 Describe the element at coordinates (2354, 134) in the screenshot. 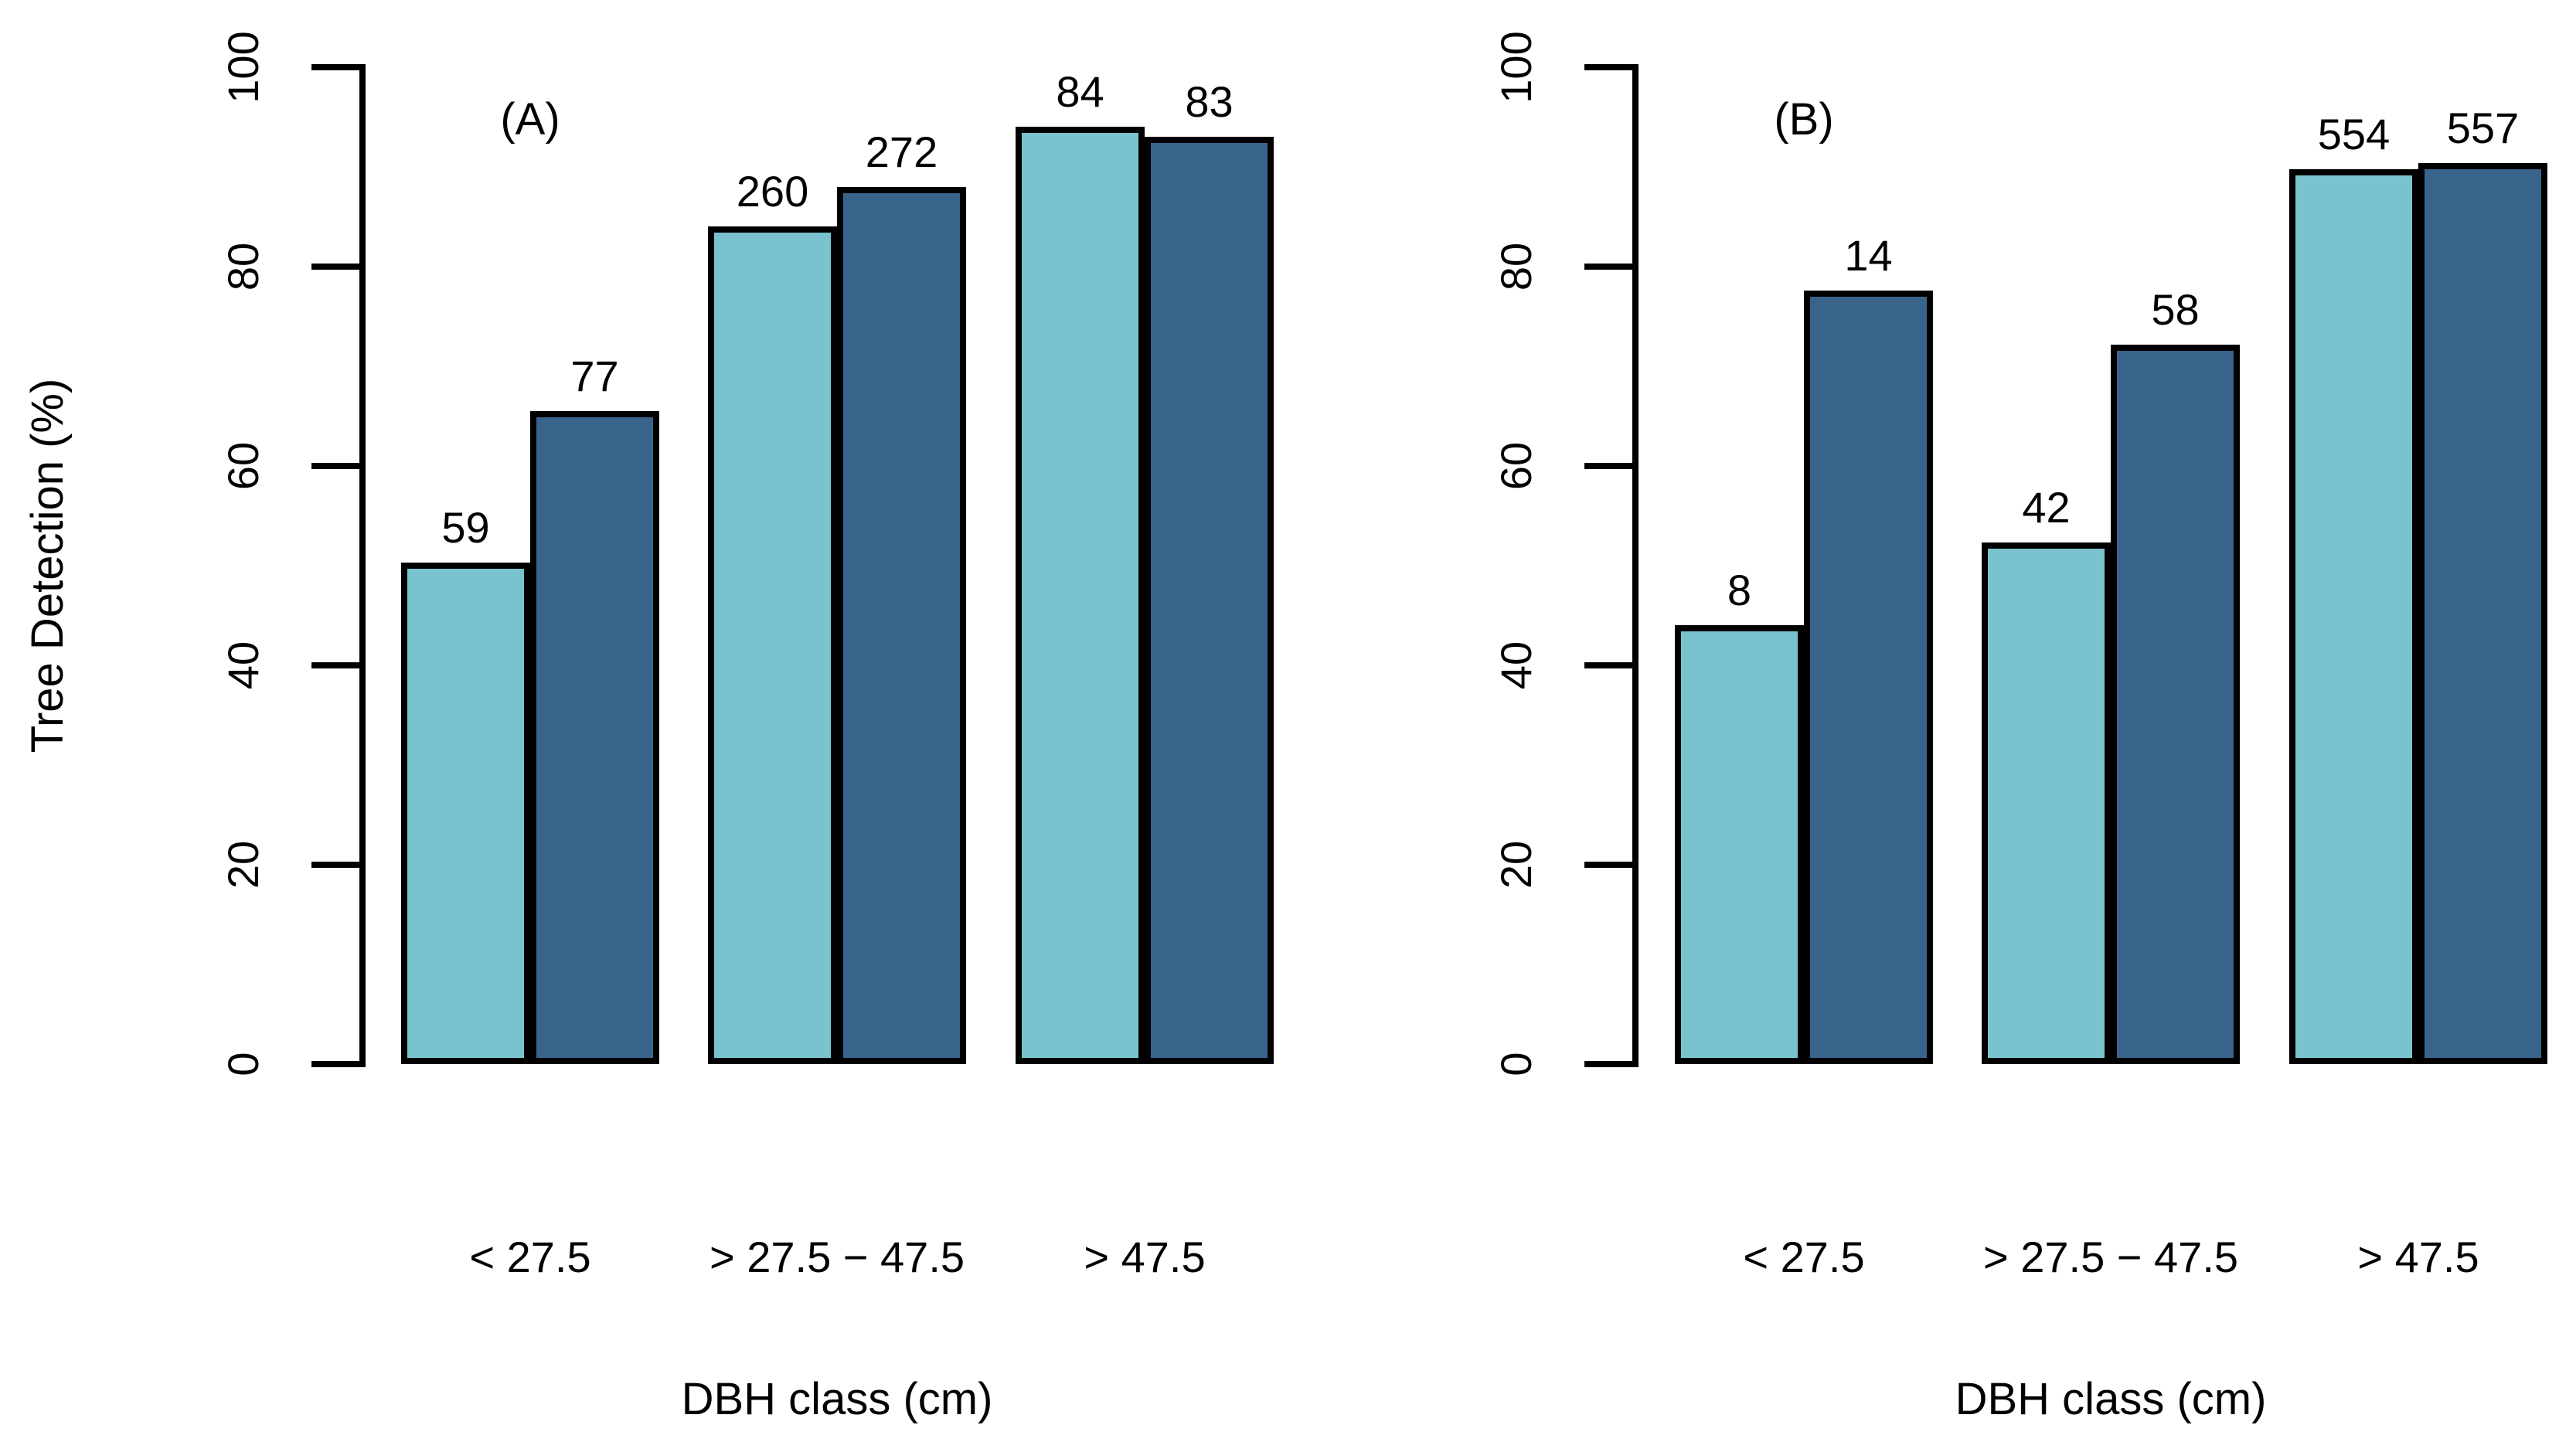

I see `panel-b-count-label-light-teal-group3: 554` at that location.